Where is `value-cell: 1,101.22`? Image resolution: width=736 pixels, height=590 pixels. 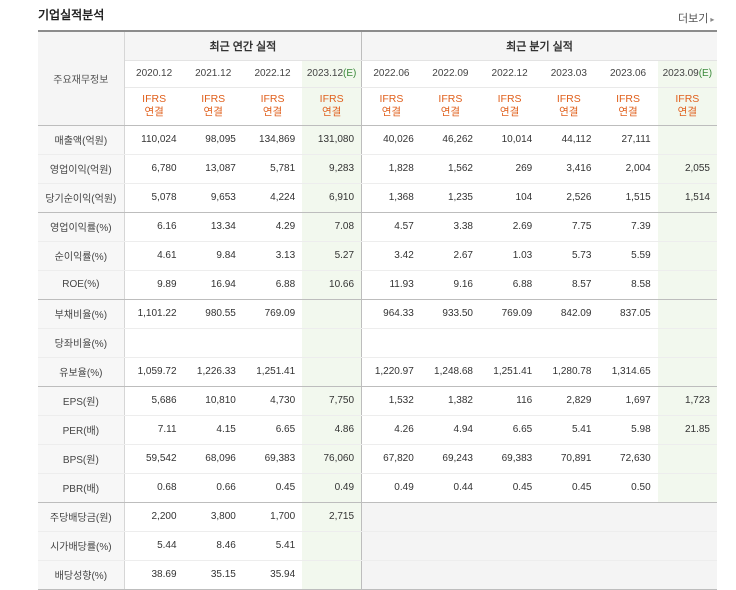 value-cell: 1,101.22 is located at coordinates (154, 314).